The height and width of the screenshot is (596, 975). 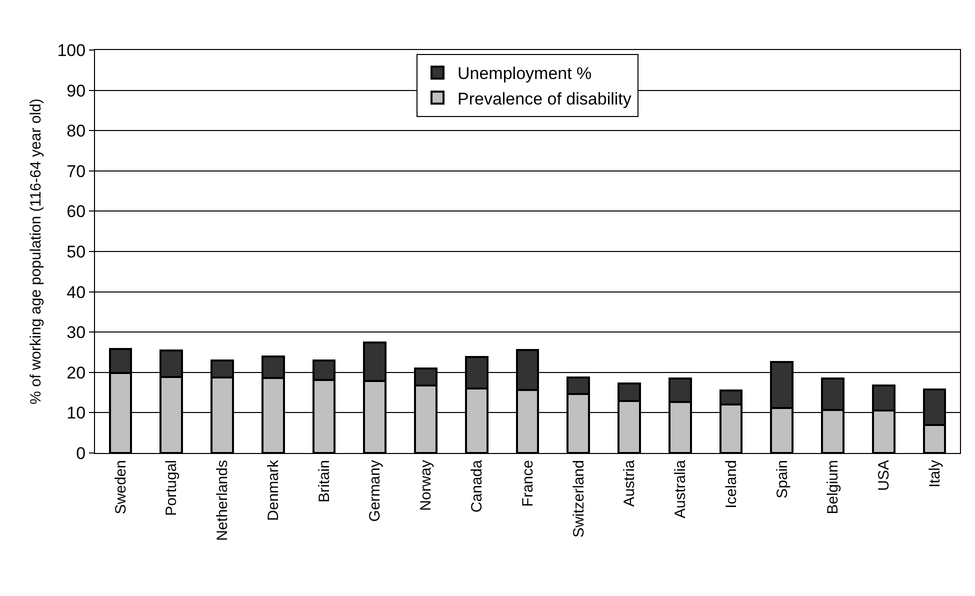 I want to click on x-tick-label: Spain, so click(x=782, y=479).